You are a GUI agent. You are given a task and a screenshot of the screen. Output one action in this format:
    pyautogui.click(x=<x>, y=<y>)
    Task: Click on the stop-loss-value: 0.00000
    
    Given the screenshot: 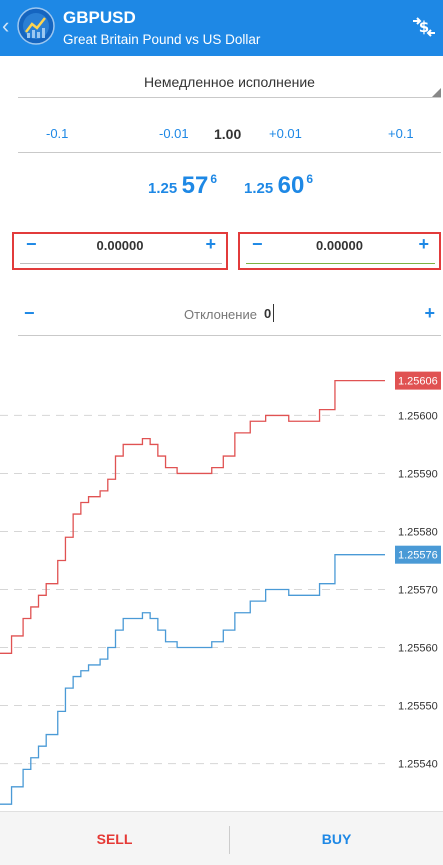 What is the action you would take?
    pyautogui.click(x=120, y=245)
    